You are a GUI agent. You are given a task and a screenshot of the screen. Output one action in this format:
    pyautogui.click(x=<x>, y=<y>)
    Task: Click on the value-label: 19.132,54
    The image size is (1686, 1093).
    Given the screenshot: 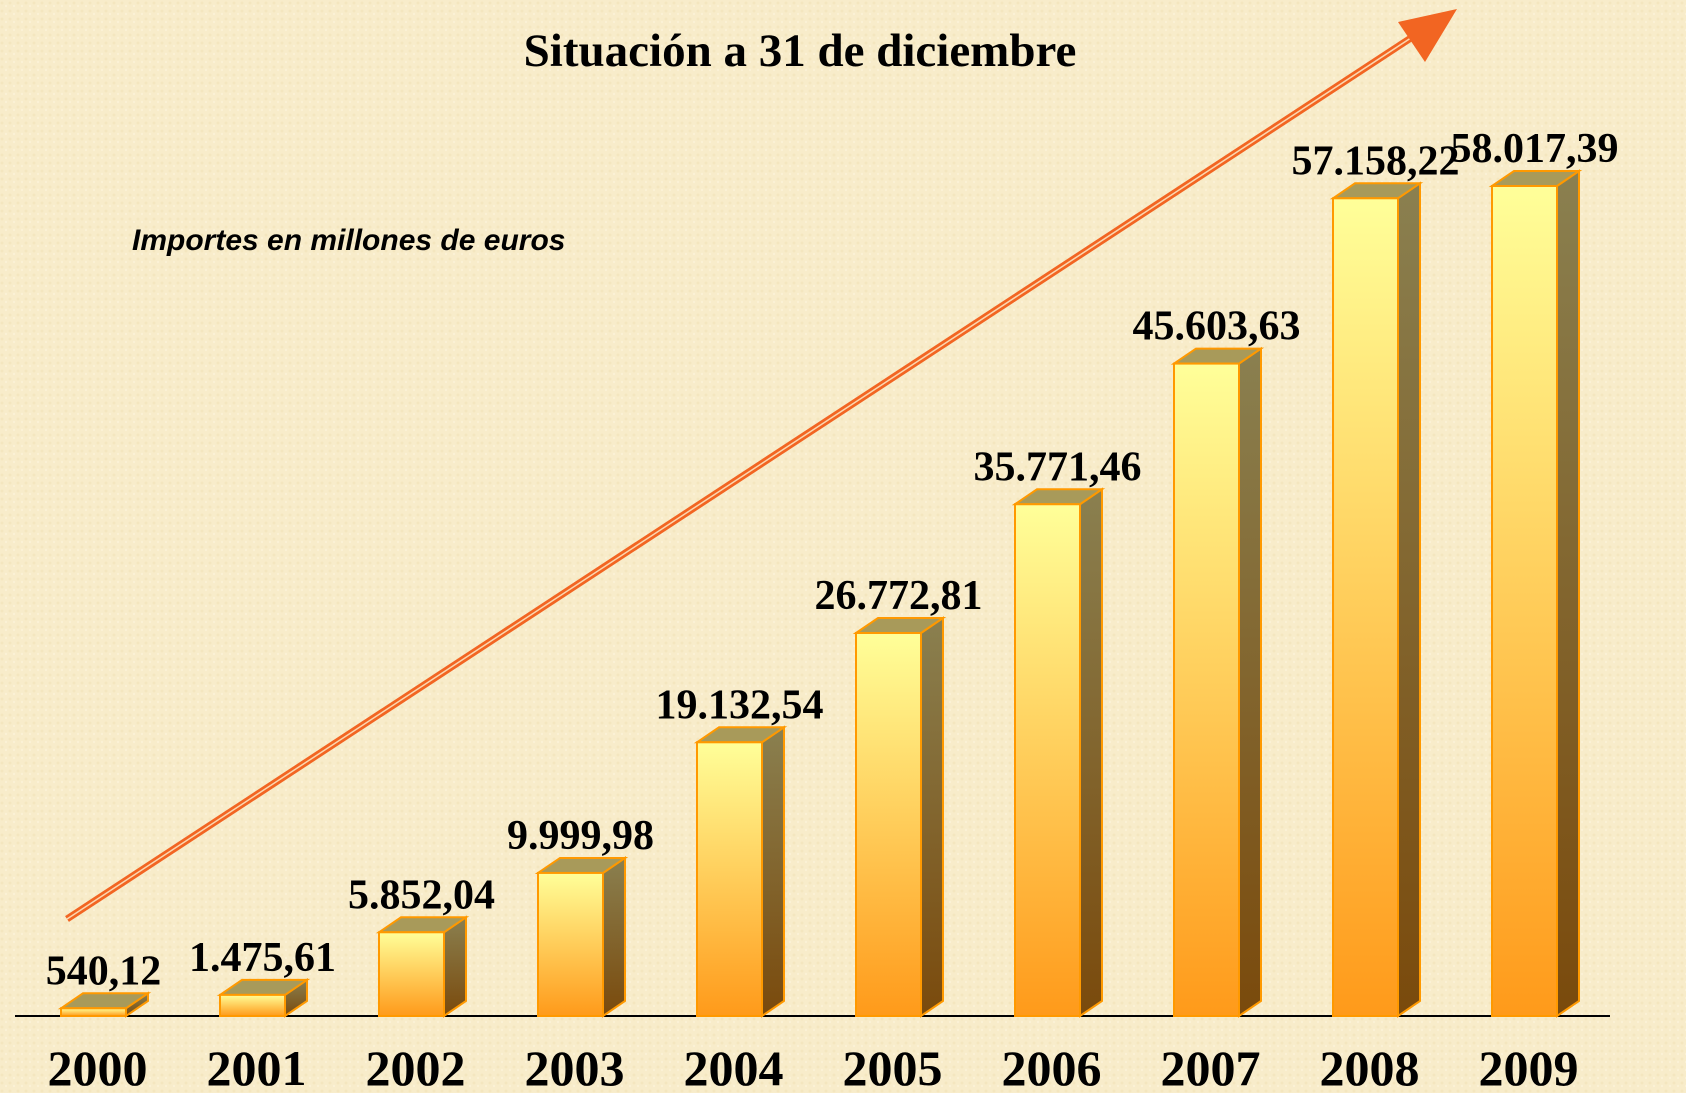 What is the action you would take?
    pyautogui.click(x=740, y=705)
    